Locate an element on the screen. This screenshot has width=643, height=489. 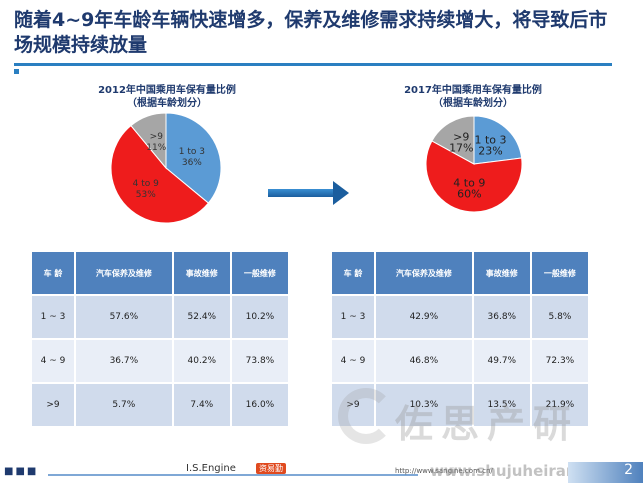
pie-chart-2017: 1 to 323% 4 to 960% >917% is located at coordinates (474, 164).